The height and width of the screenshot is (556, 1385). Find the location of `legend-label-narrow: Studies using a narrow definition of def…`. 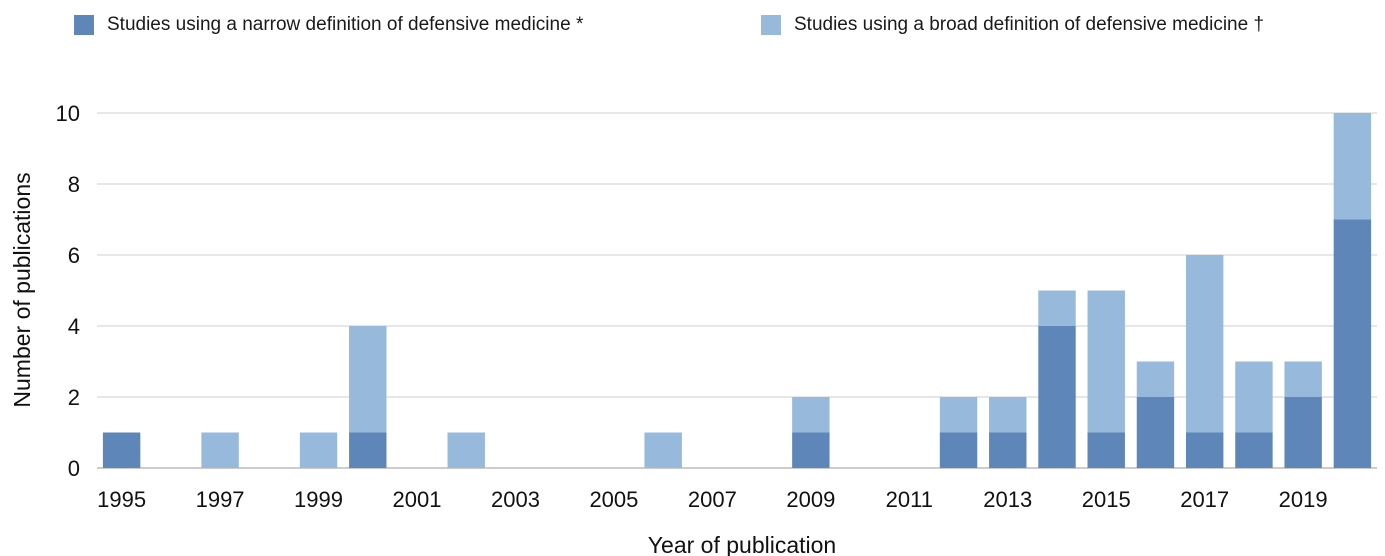

legend-label-narrow: Studies using a narrow definition of def… is located at coordinates (345, 24).